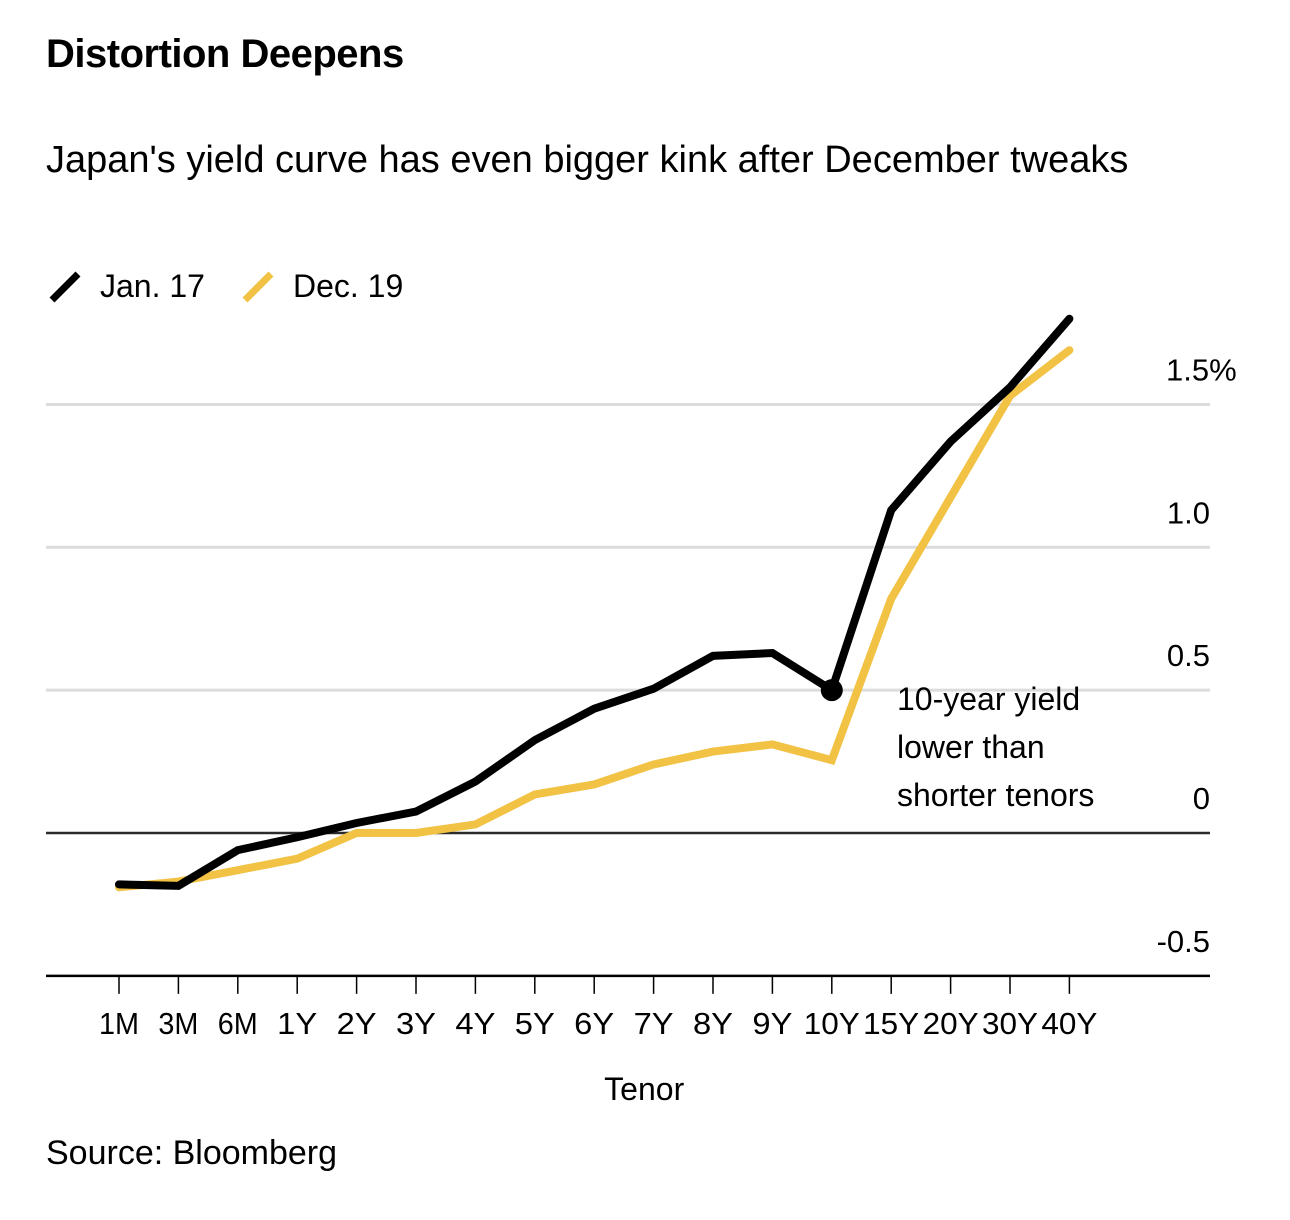 This screenshot has height=1220, width=1290. I want to click on x-tick-label: 4Y, so click(475, 1023).